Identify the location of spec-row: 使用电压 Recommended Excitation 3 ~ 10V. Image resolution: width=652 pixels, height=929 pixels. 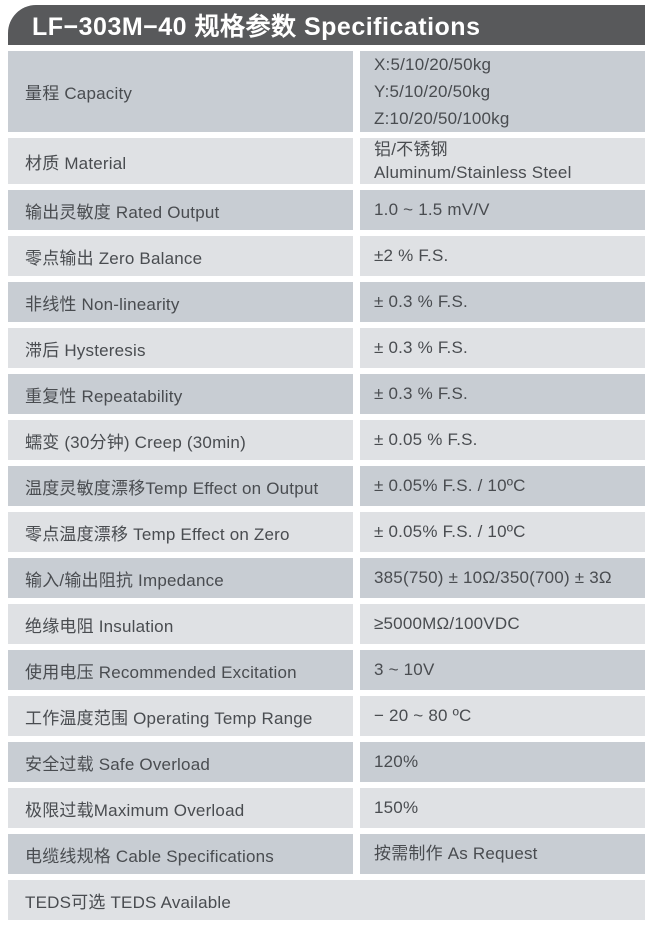
(326, 670).